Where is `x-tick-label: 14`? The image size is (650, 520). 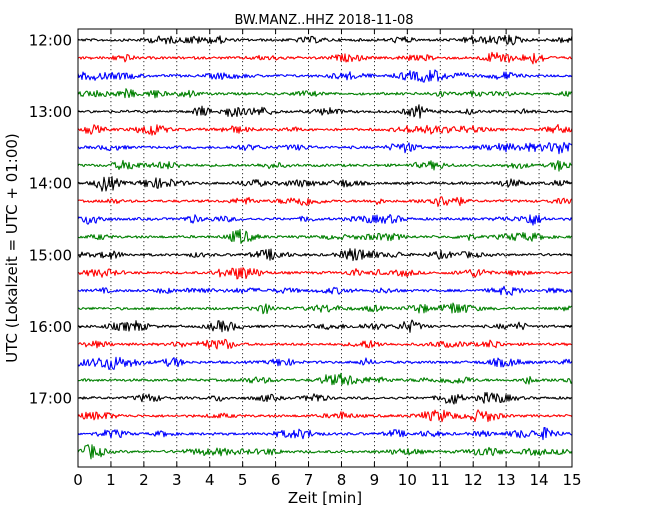 x-tick-label: 14 is located at coordinates (539, 480).